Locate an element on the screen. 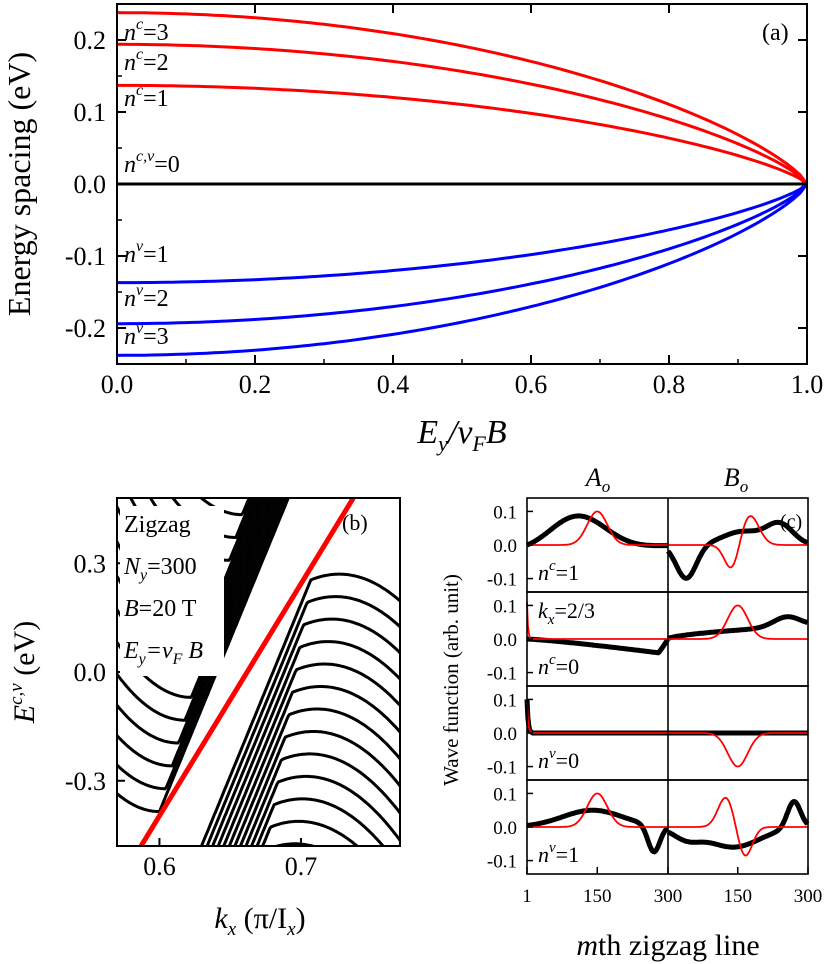  b-val: =20 T is located at coordinates (168, 609).